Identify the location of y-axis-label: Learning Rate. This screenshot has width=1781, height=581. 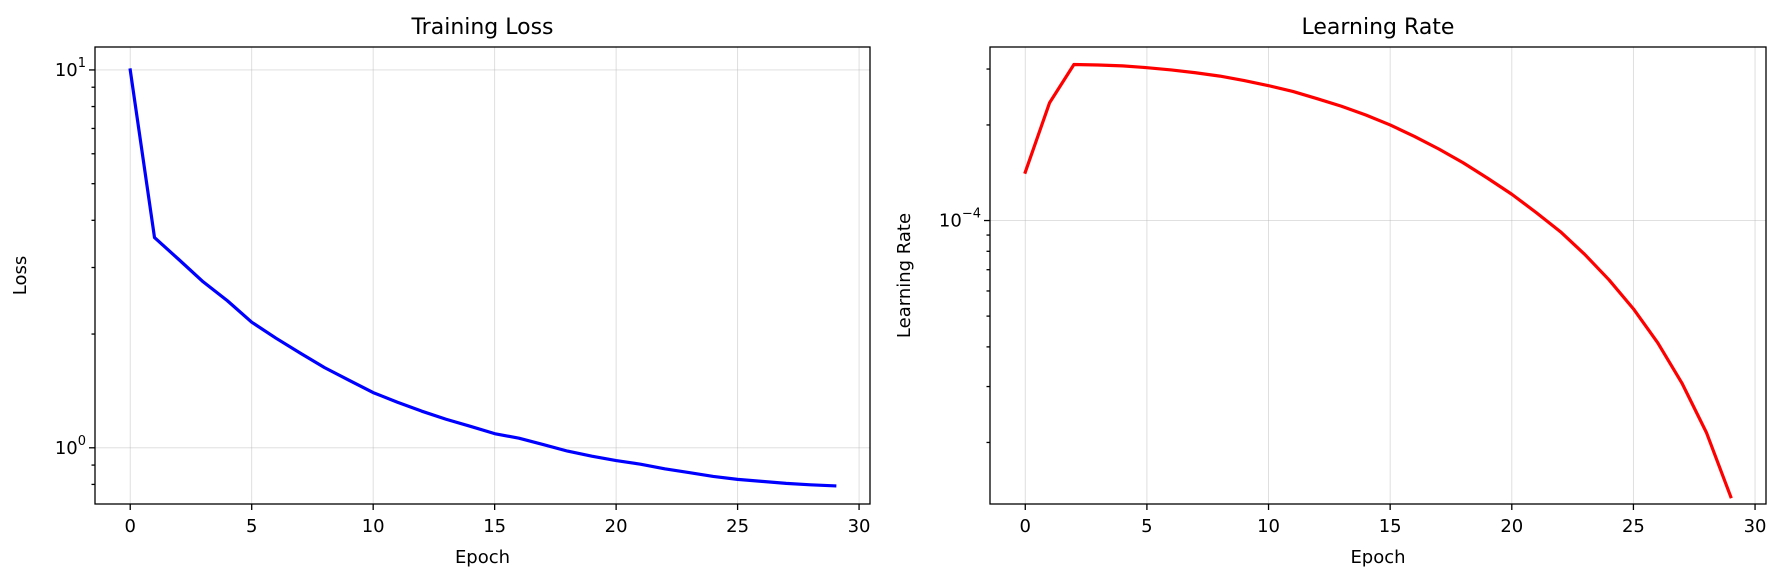
(904, 275).